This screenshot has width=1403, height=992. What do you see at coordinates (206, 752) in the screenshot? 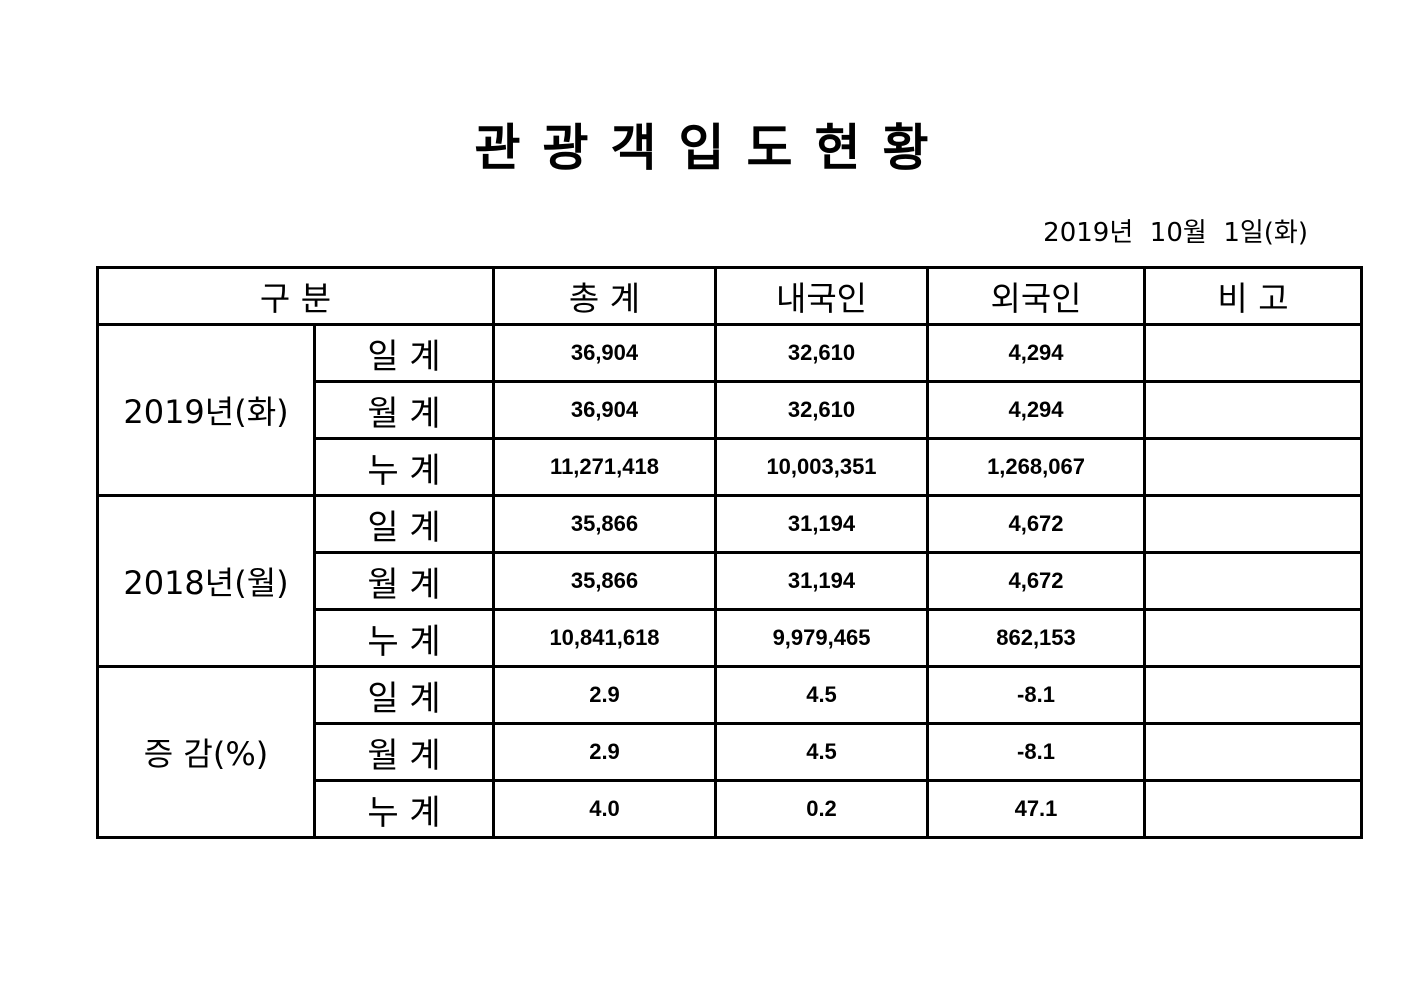
I see `group-label-change: 증 감(%)` at bounding box center [206, 752].